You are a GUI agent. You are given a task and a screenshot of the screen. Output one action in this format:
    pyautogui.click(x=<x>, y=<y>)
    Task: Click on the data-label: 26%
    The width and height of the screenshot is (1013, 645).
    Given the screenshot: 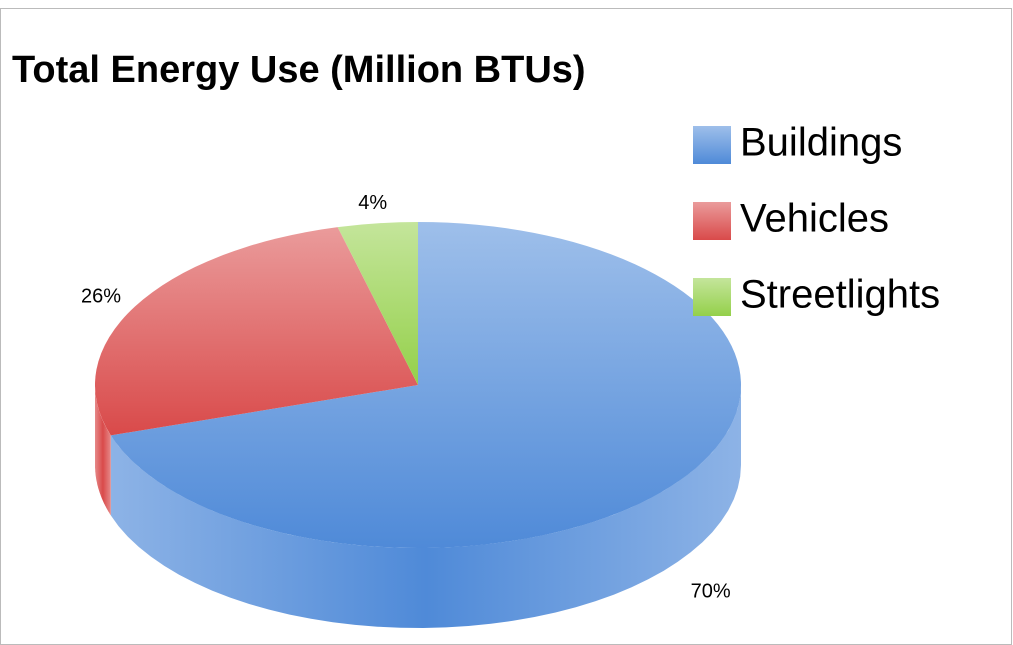 What is the action you would take?
    pyautogui.click(x=101, y=296)
    